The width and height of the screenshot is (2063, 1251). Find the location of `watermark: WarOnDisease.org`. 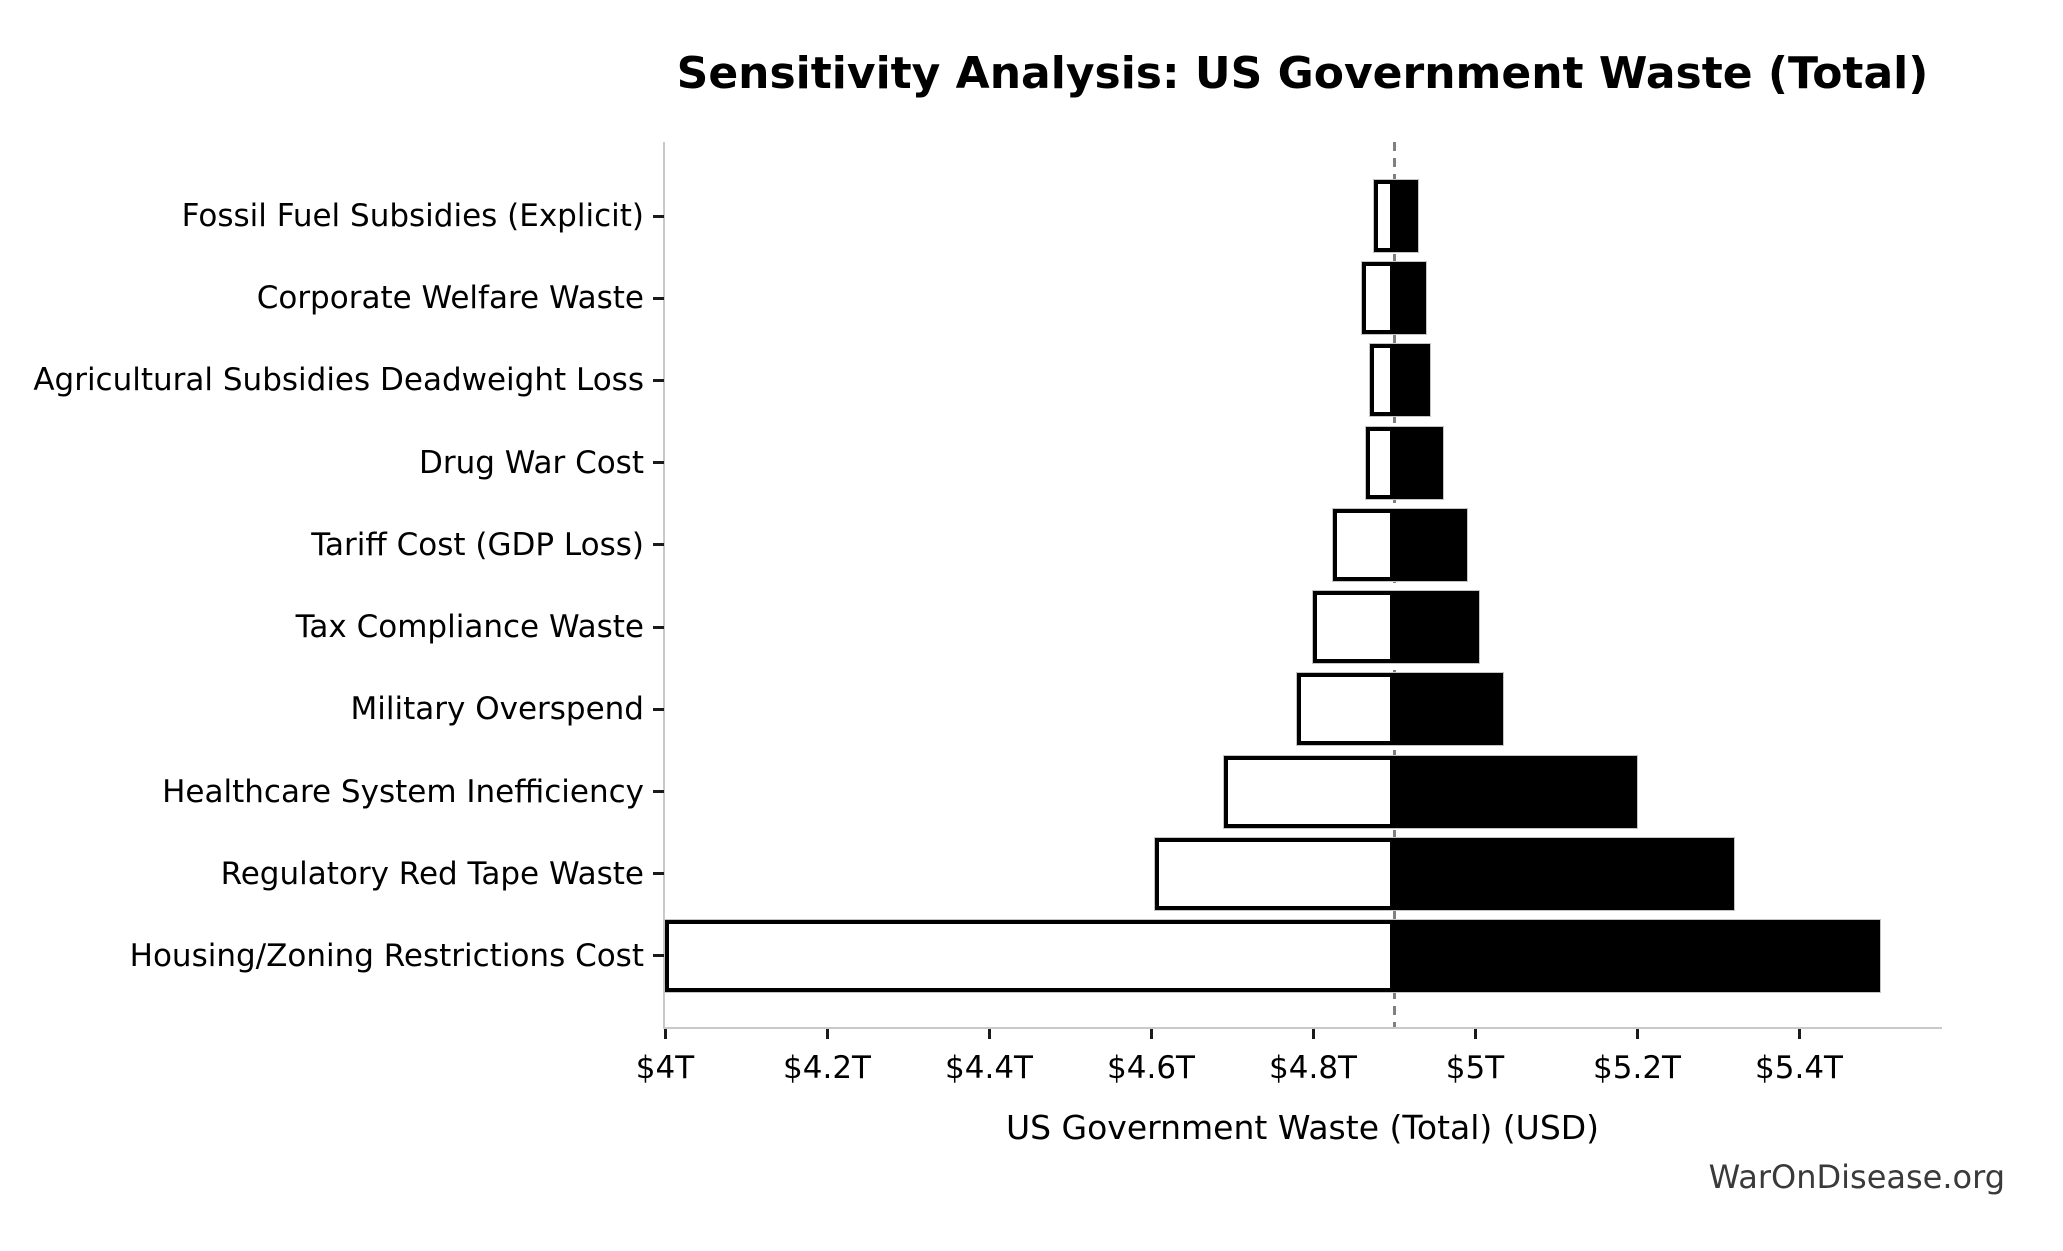

watermark: WarOnDisease.org is located at coordinates (1856, 1177).